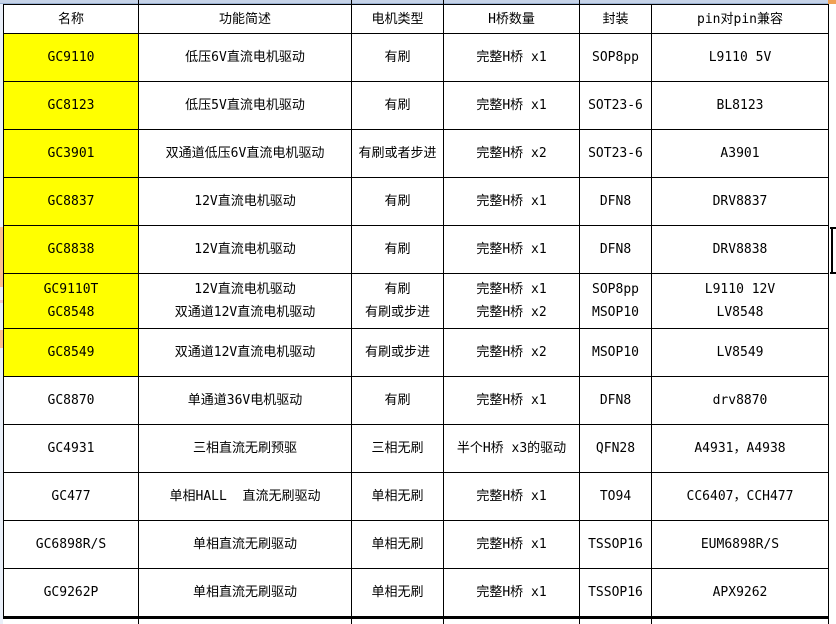  I want to click on cell-text: DFN8, so click(615, 400).